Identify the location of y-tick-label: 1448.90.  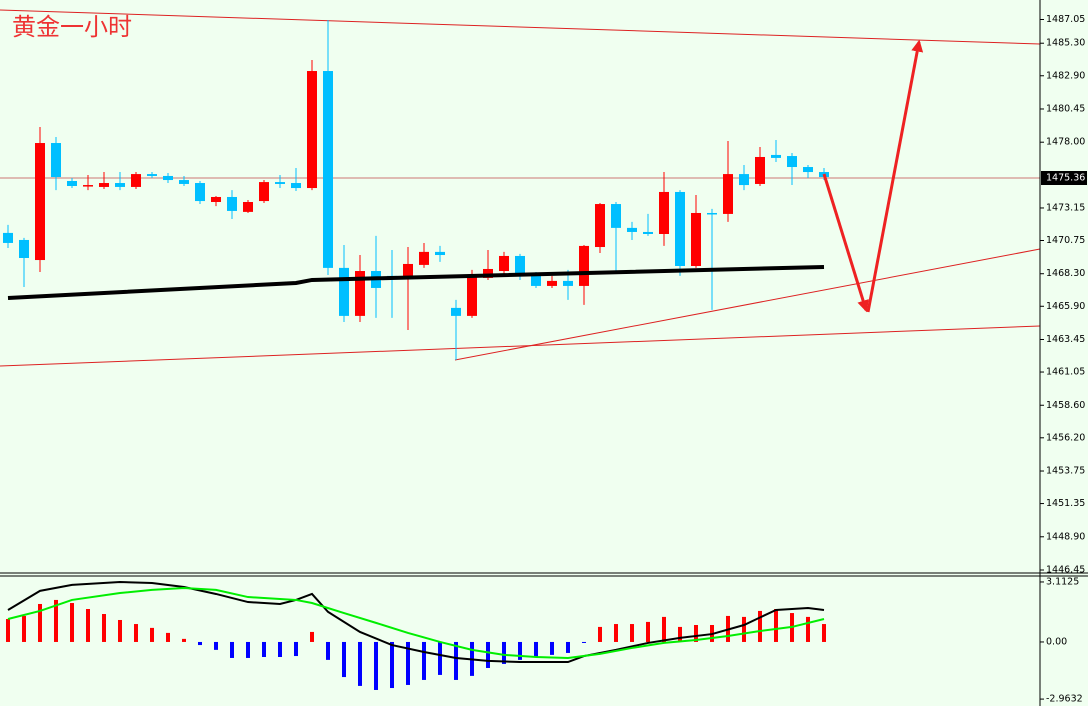
(1065, 536).